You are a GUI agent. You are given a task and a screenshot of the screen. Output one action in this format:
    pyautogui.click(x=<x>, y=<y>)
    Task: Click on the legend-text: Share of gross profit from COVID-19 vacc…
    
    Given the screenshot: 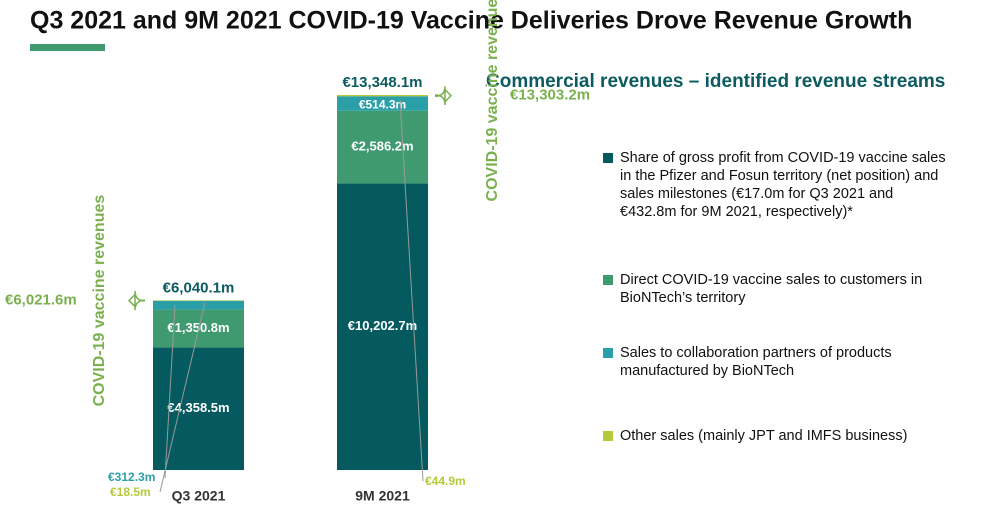 What is the action you would take?
    pyautogui.click(x=783, y=185)
    